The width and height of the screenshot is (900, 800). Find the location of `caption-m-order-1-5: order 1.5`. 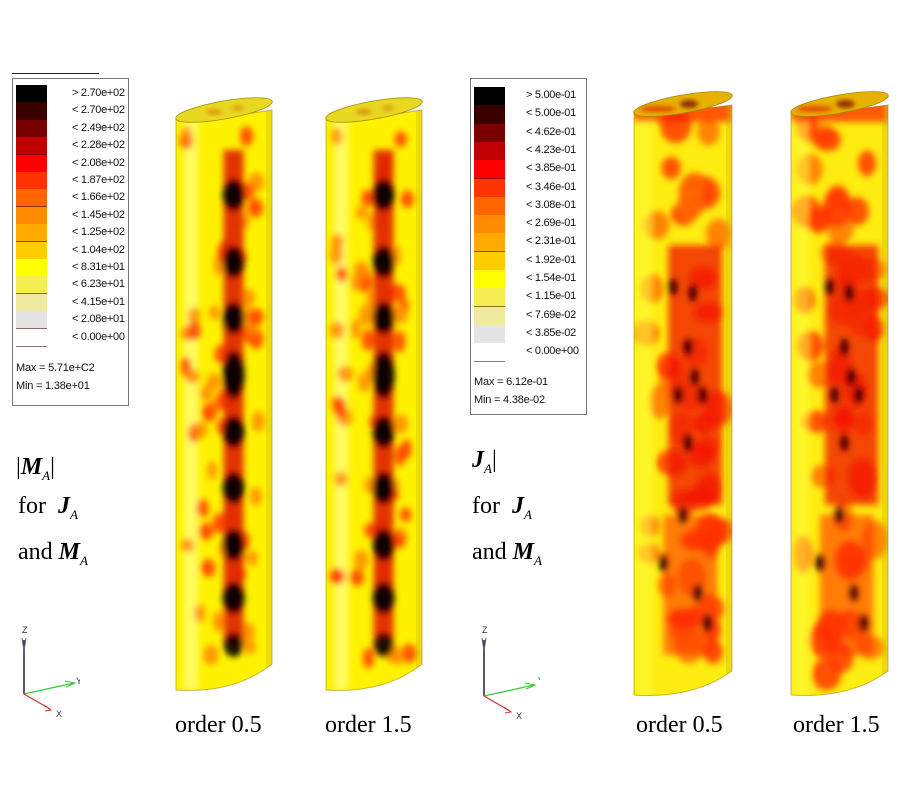

caption-m-order-1-5: order 1.5 is located at coordinates (368, 725).